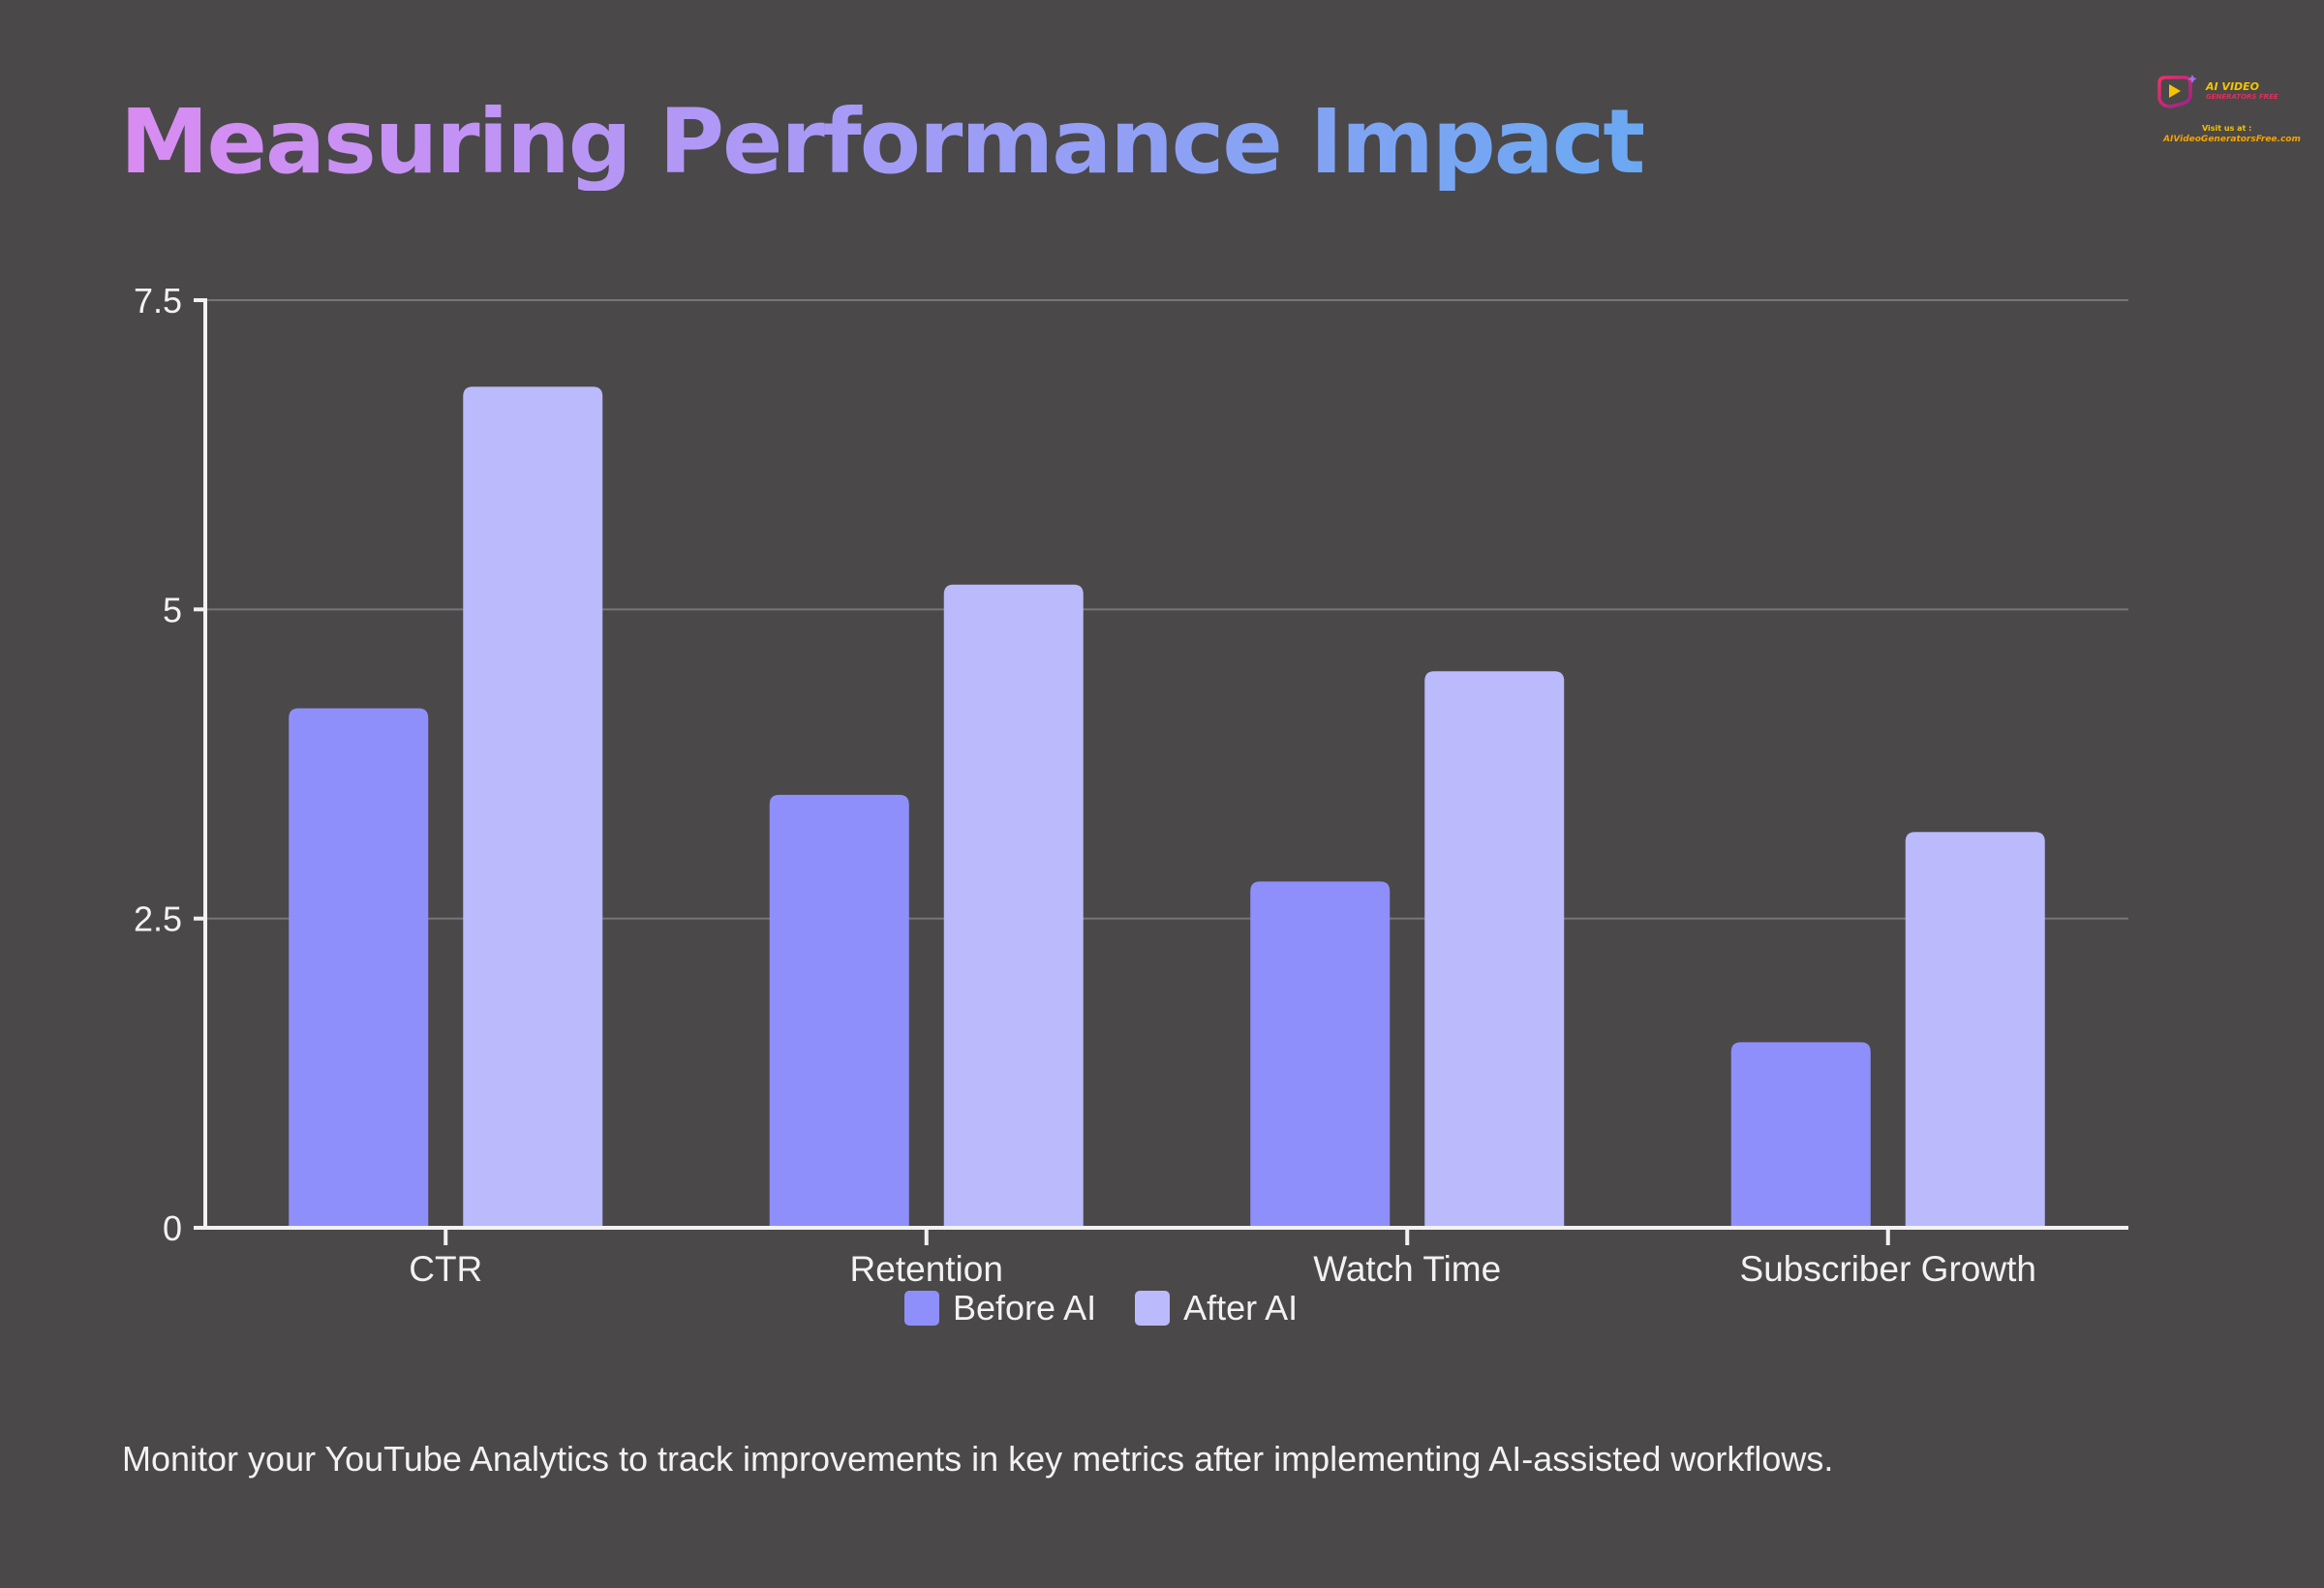 The width and height of the screenshot is (2324, 1588). I want to click on page-title: Measuring Performance Impact, so click(883, 142).